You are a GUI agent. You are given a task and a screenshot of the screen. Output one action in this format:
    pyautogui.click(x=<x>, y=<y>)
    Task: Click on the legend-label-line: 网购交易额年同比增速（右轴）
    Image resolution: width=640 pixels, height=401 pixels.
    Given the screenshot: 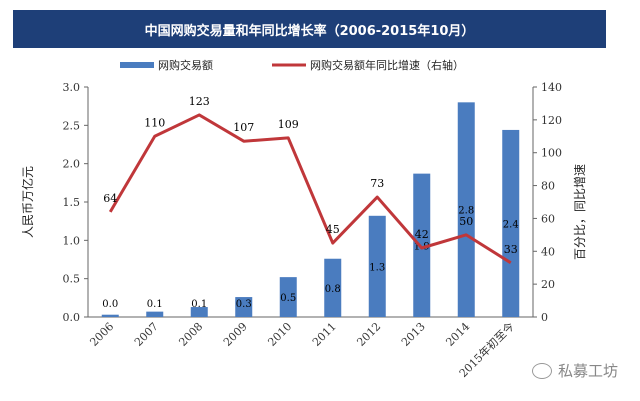 What is the action you would take?
    pyautogui.click(x=387, y=65)
    